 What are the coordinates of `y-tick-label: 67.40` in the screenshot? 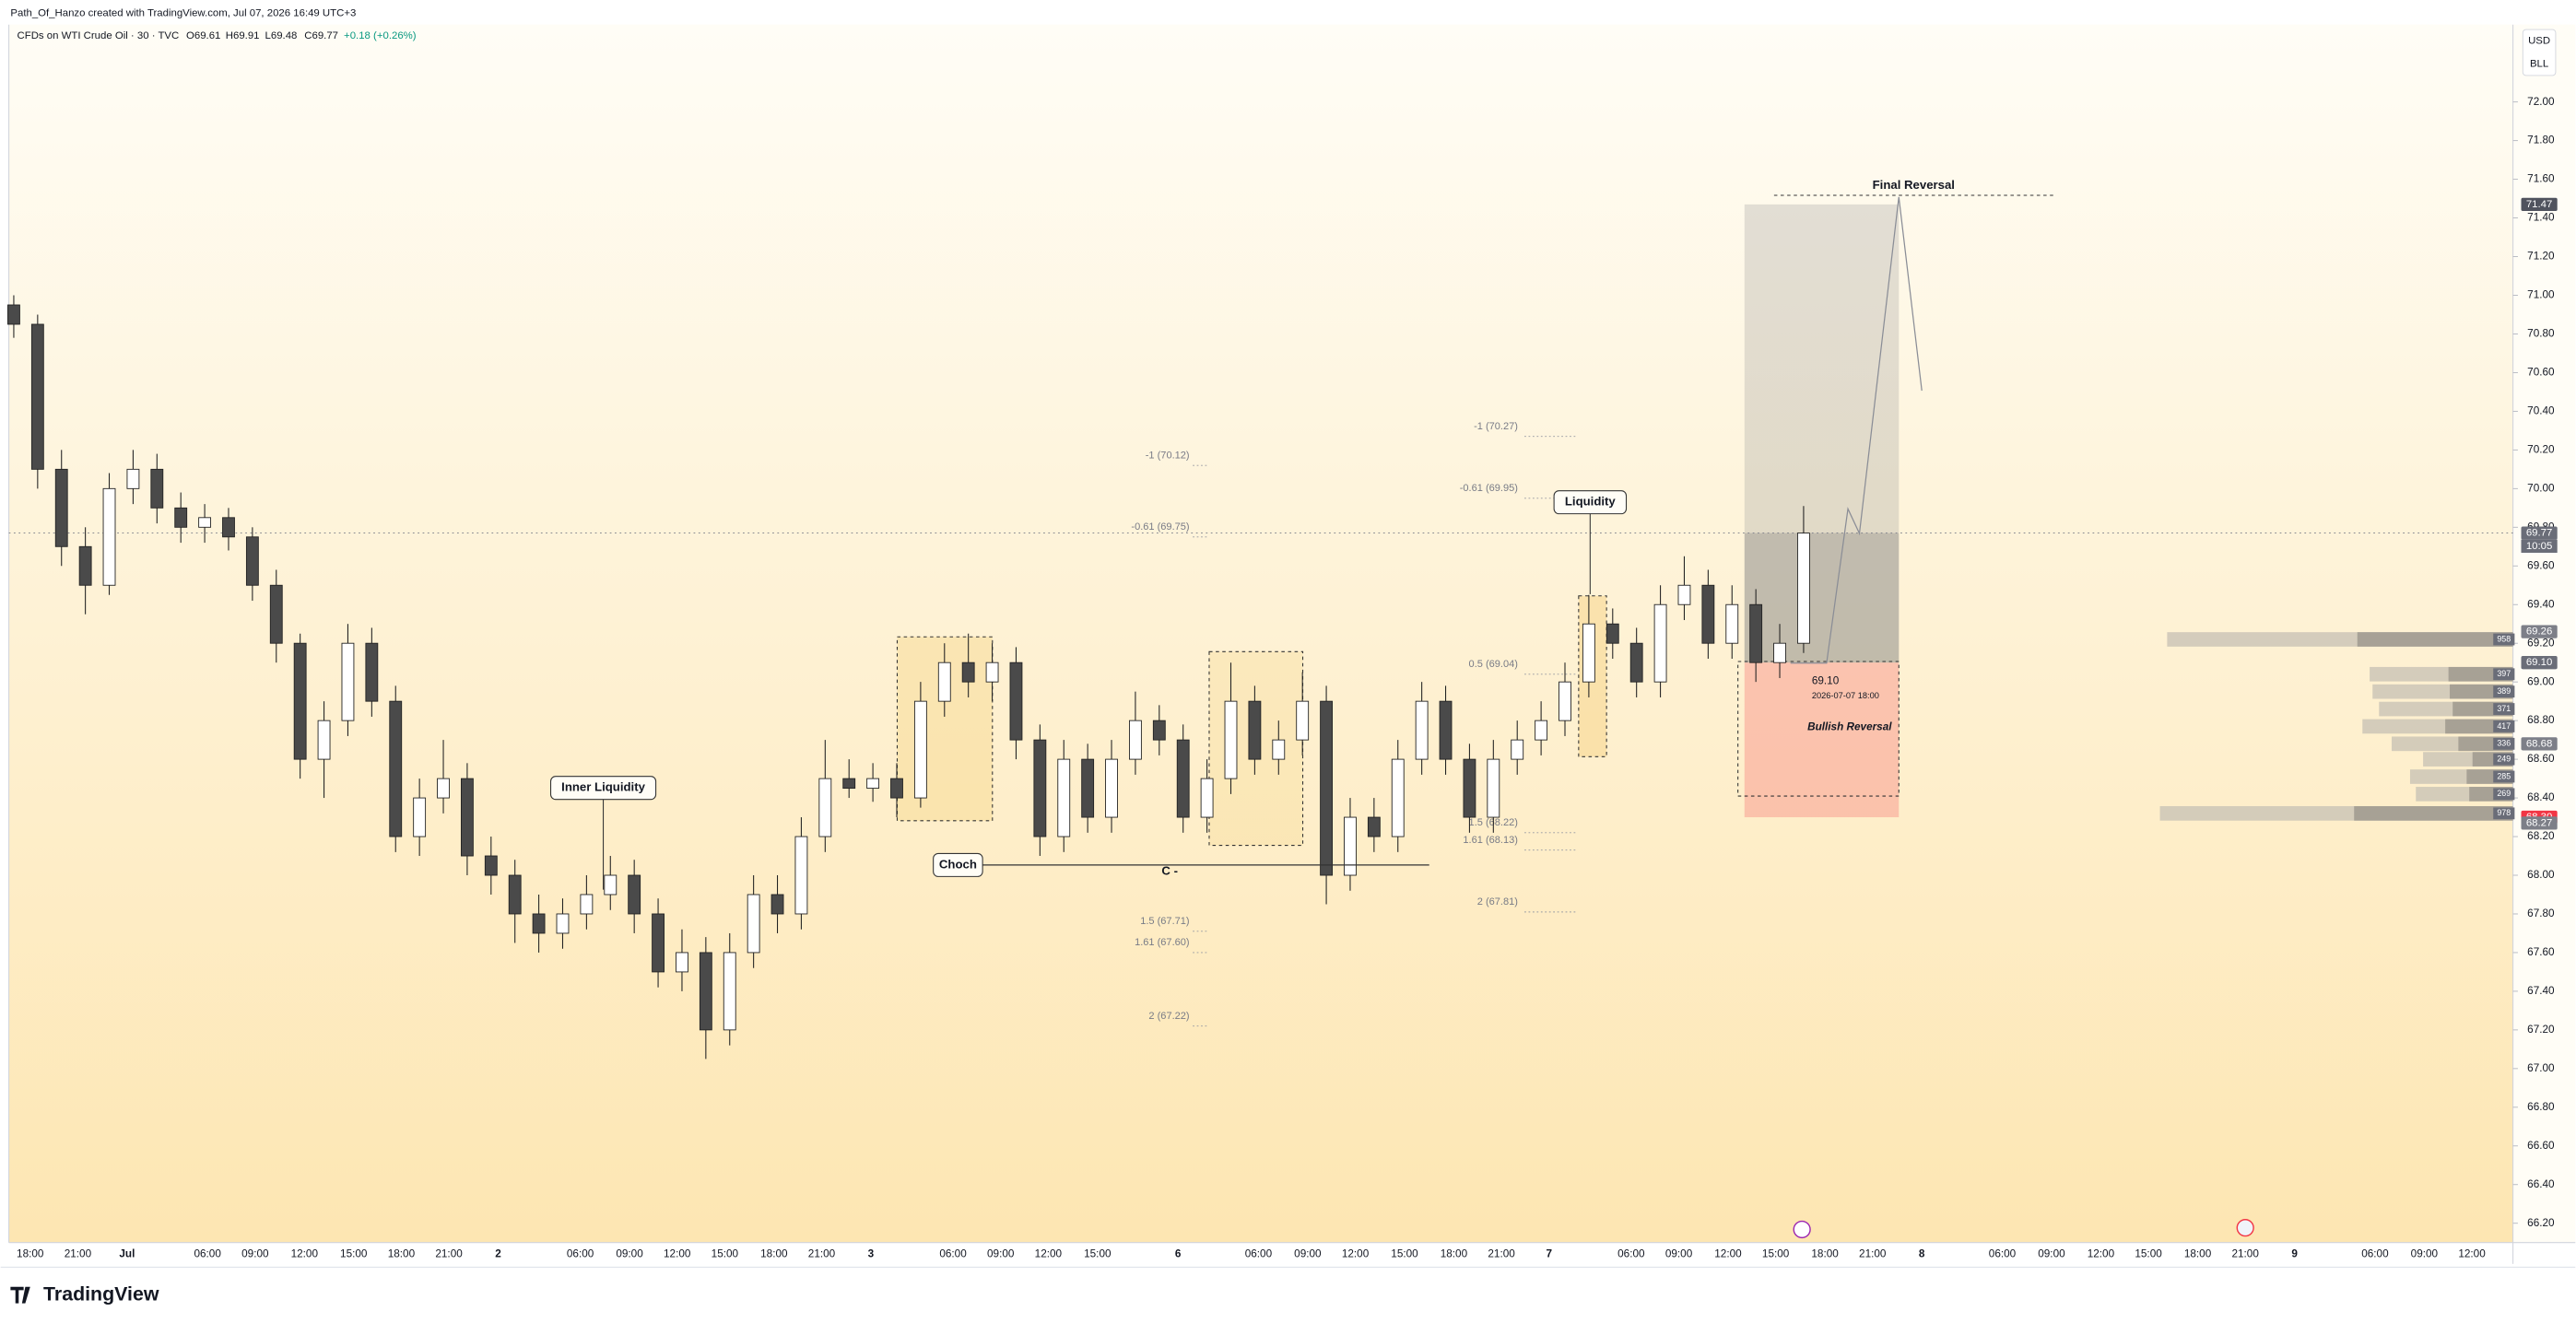 It's located at (2541, 991).